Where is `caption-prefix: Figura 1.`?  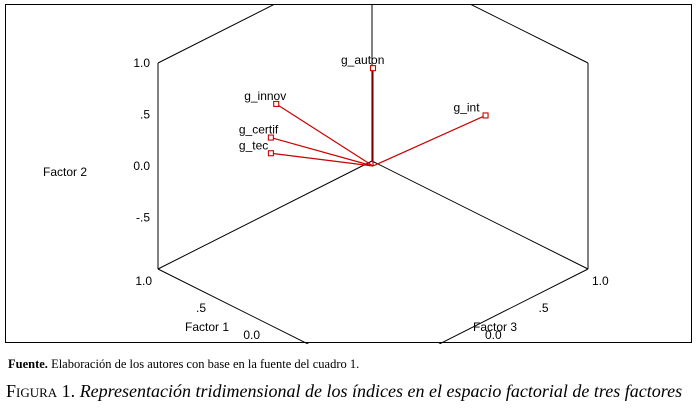 caption-prefix: Figura 1. is located at coordinates (41, 391).